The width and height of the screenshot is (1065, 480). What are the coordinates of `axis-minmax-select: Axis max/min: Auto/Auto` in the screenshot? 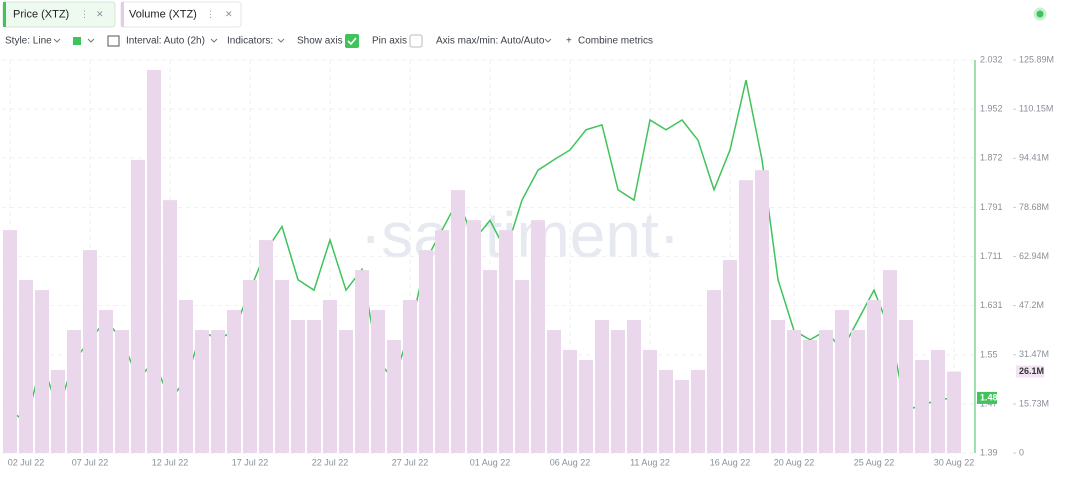 It's located at (490, 41).